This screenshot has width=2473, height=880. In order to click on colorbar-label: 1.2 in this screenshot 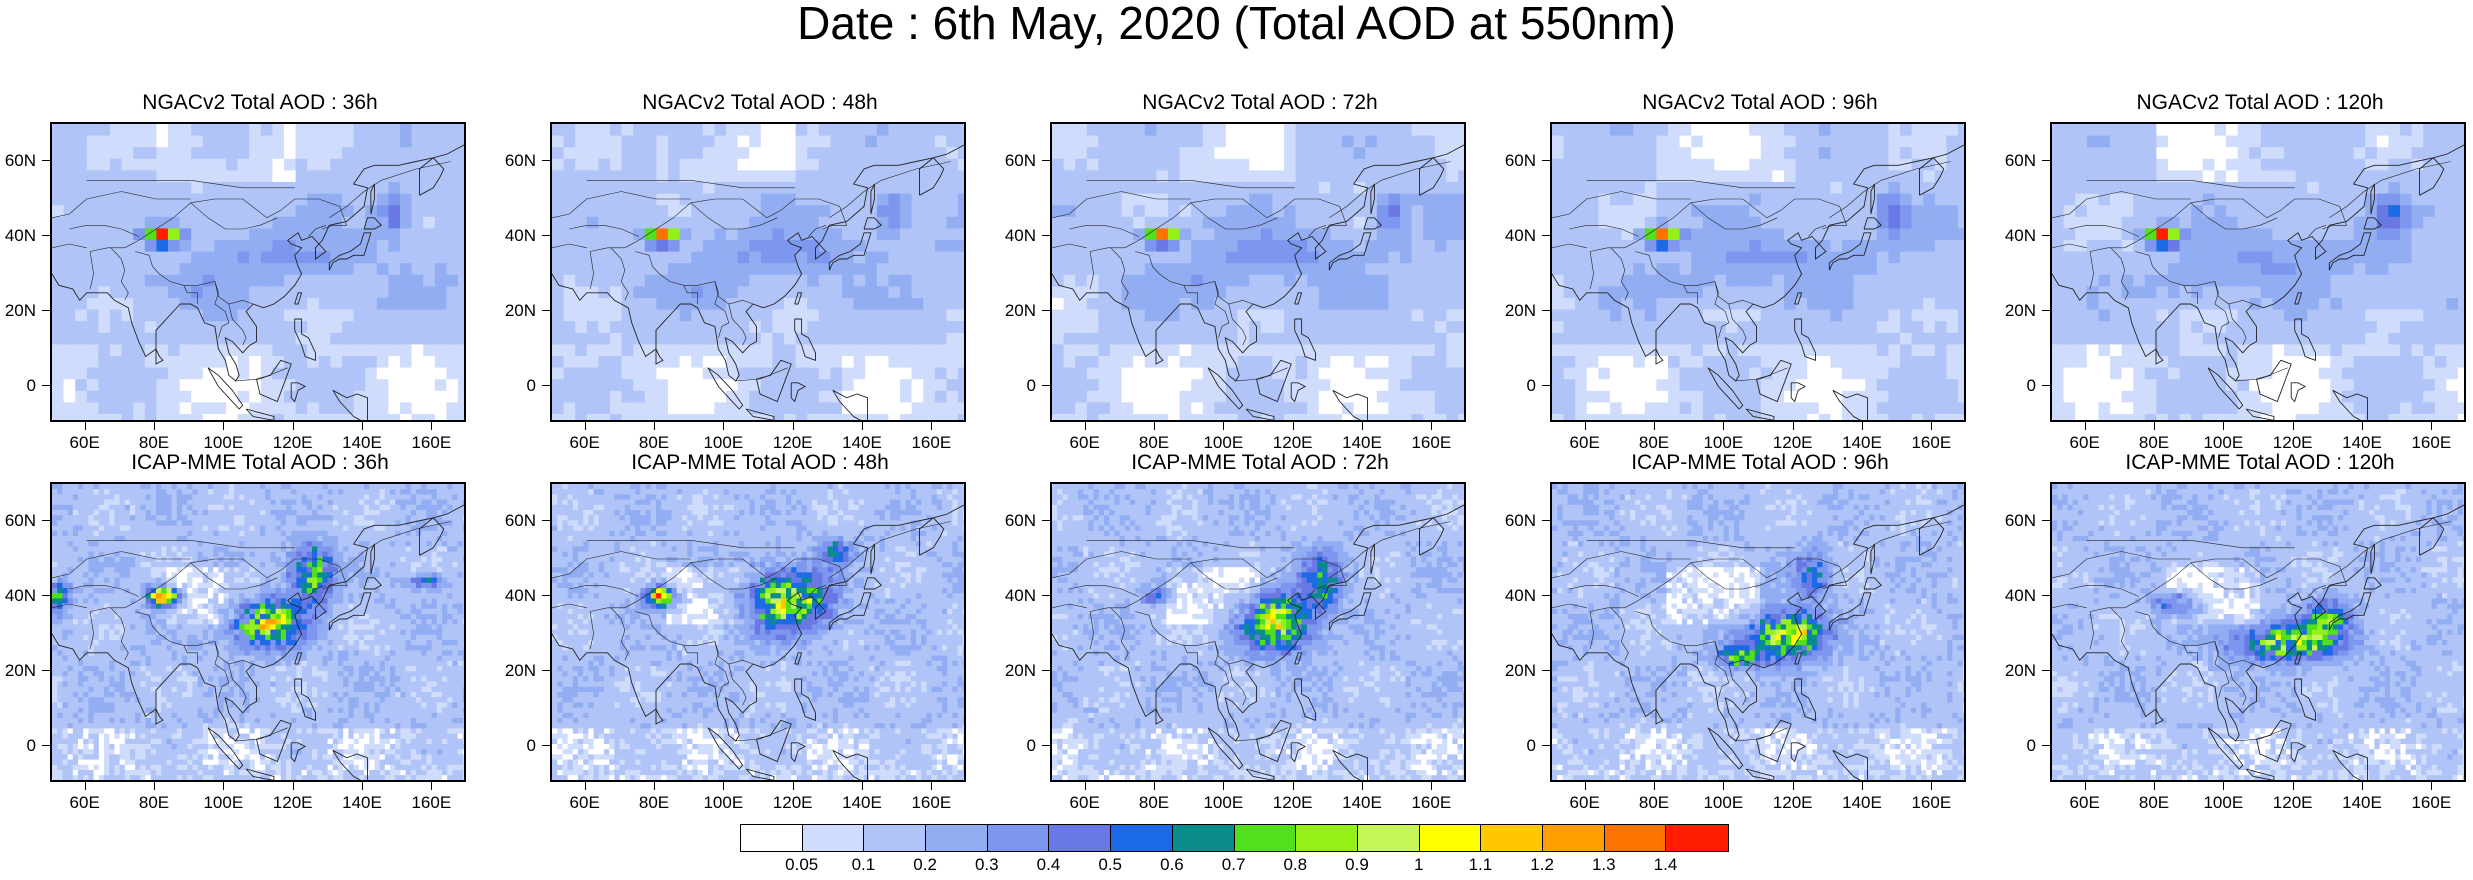, I will do `click(1542, 864)`.